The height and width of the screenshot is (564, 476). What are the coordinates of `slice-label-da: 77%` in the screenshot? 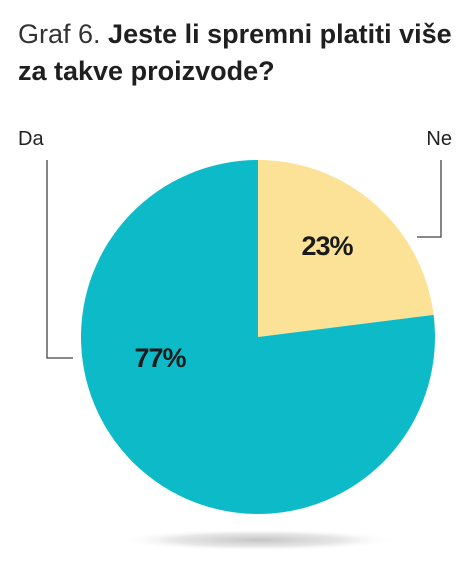 It's located at (160, 358).